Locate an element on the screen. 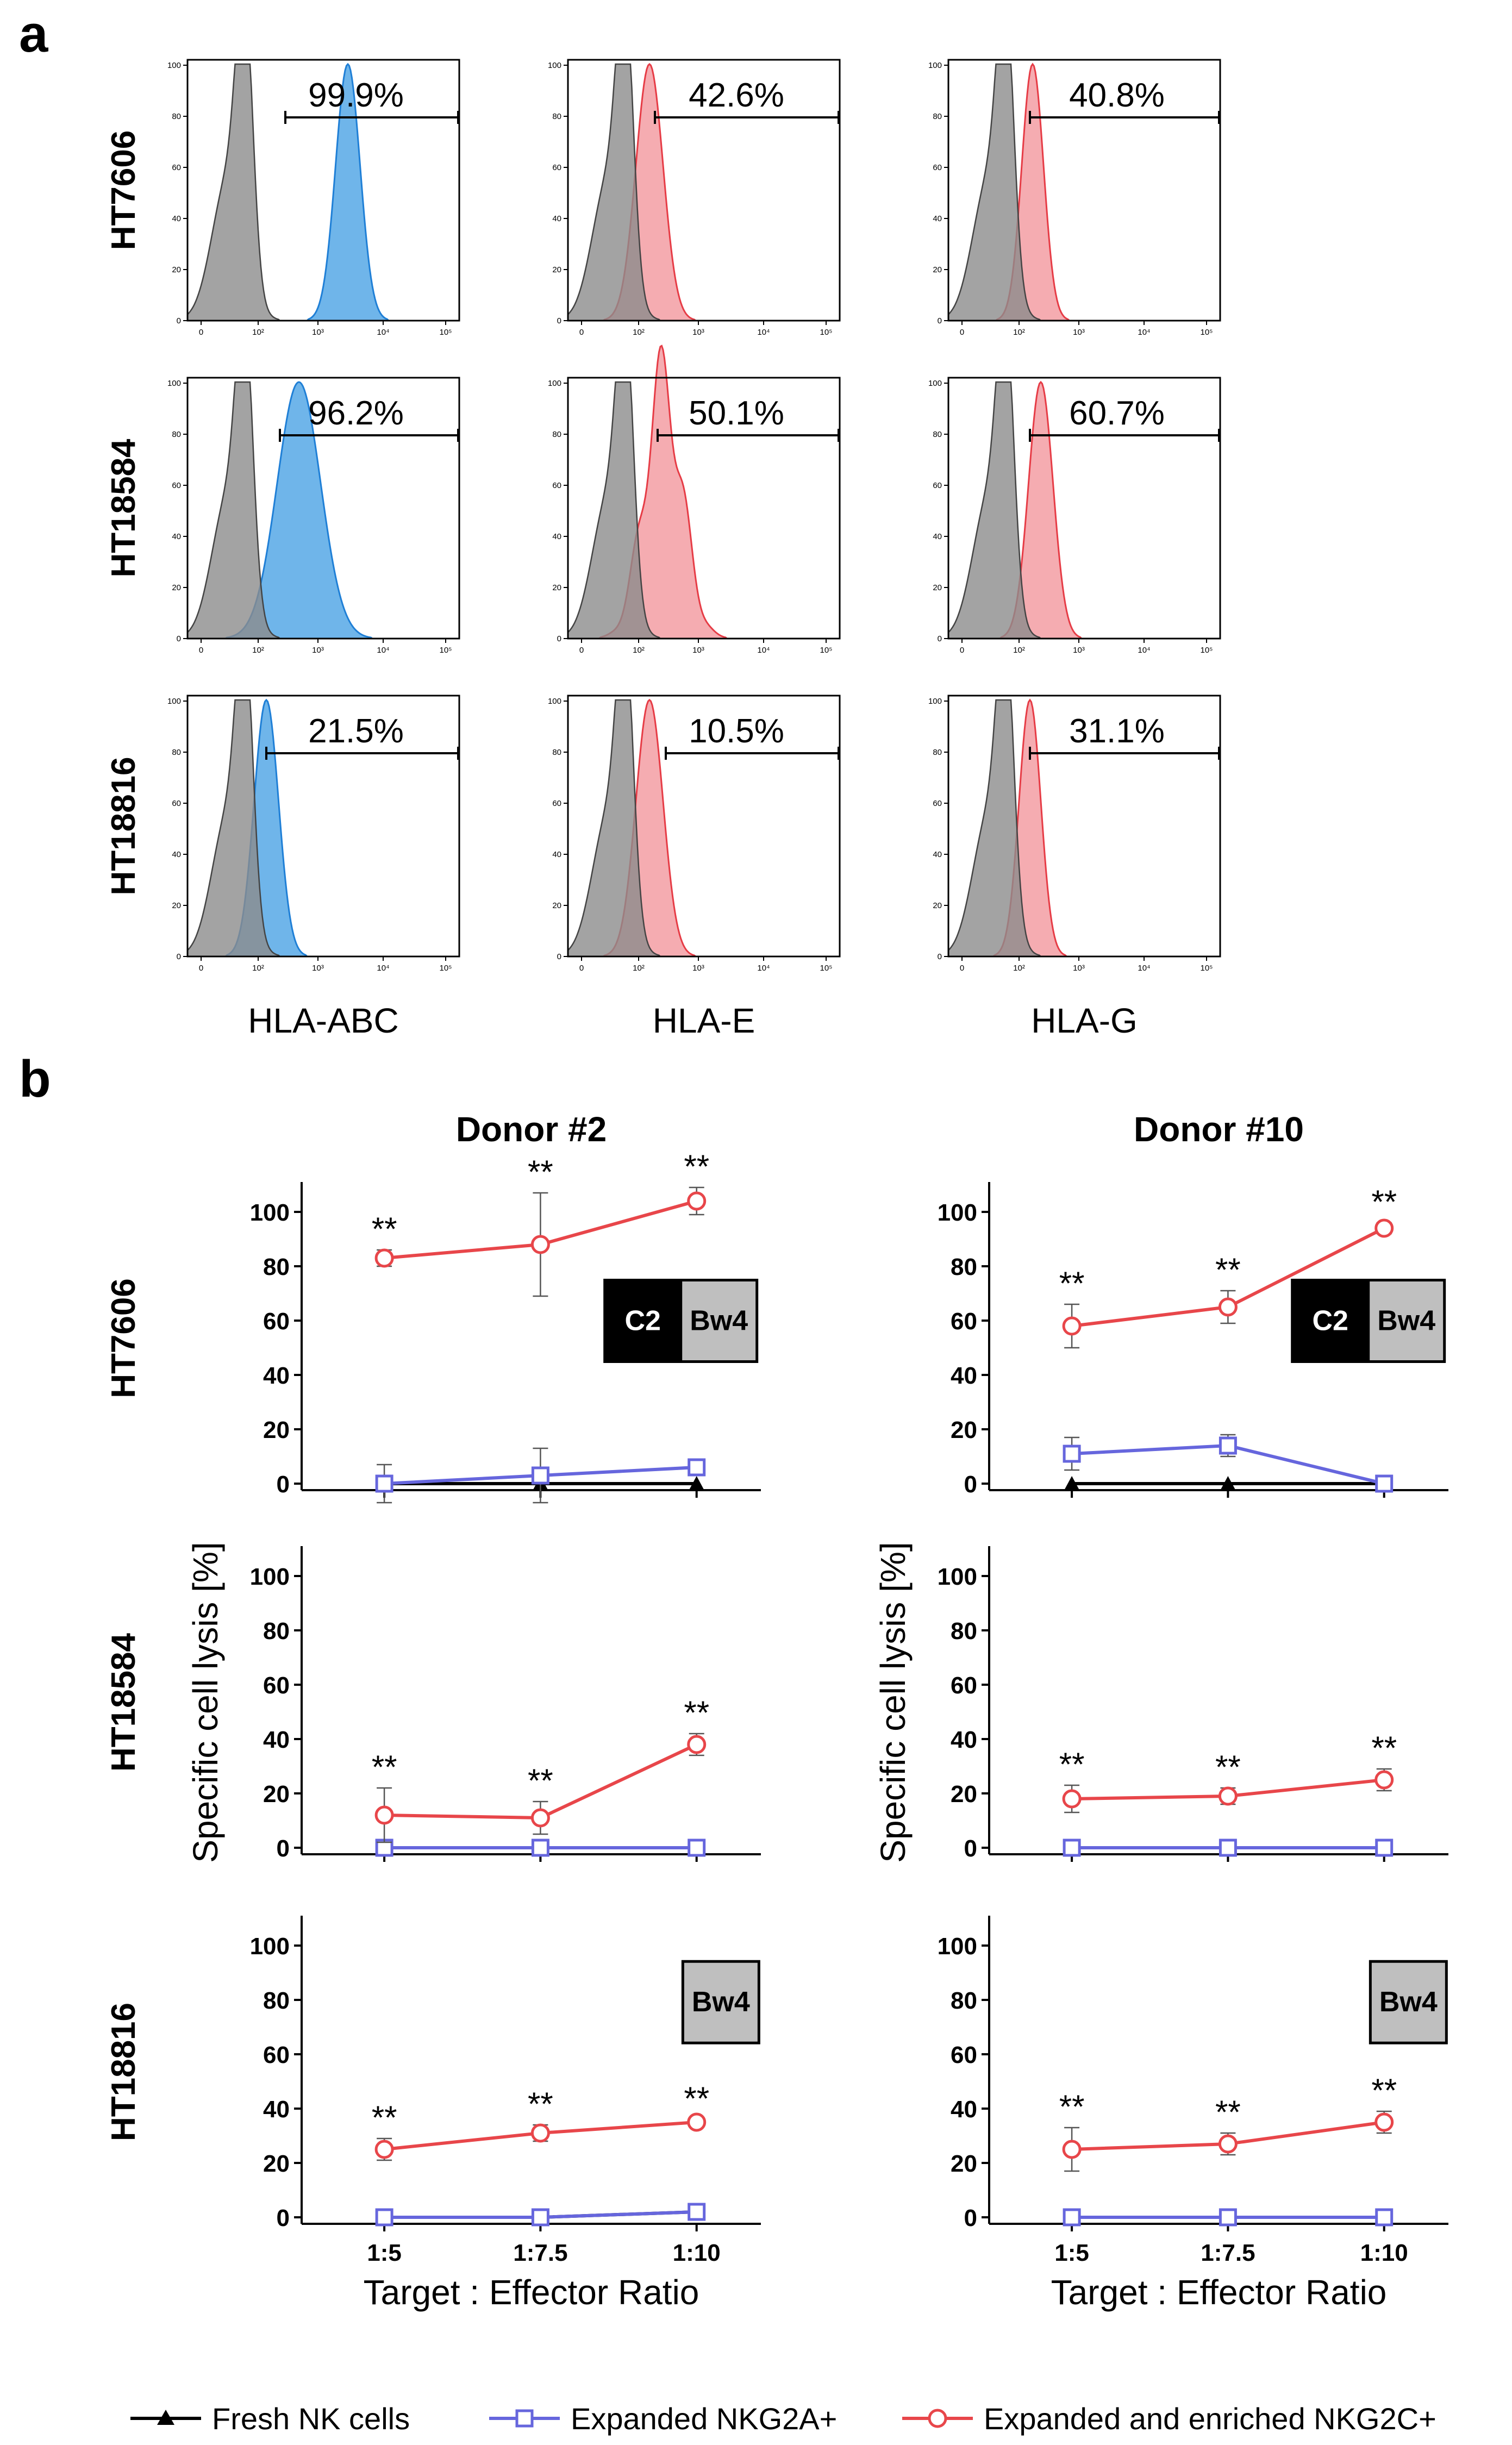  histogram-x-axis-label: HLA-G is located at coordinates (1084, 1021).